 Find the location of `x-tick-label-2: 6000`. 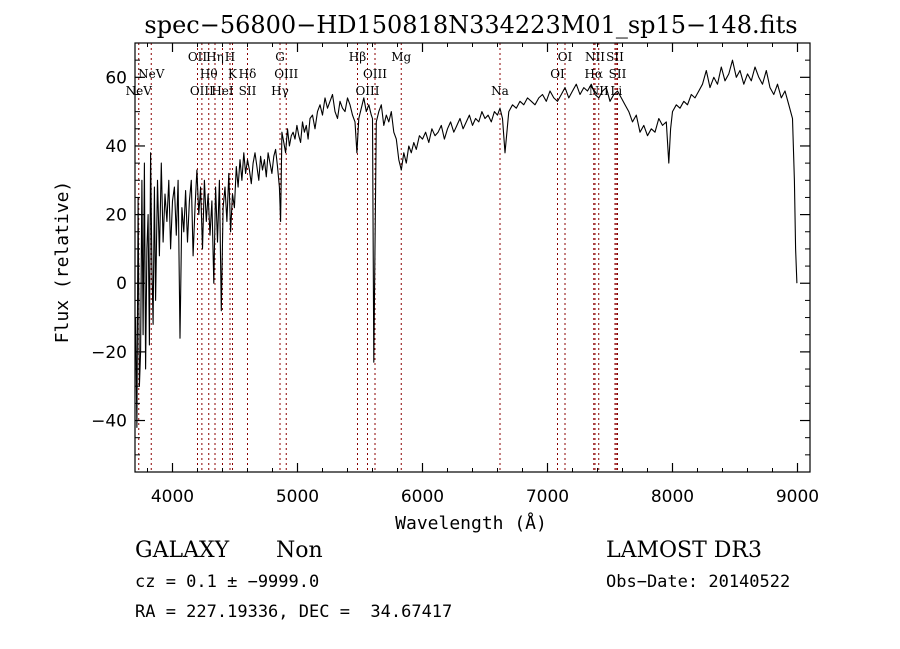

x-tick-label-2: 6000 is located at coordinates (422, 497).